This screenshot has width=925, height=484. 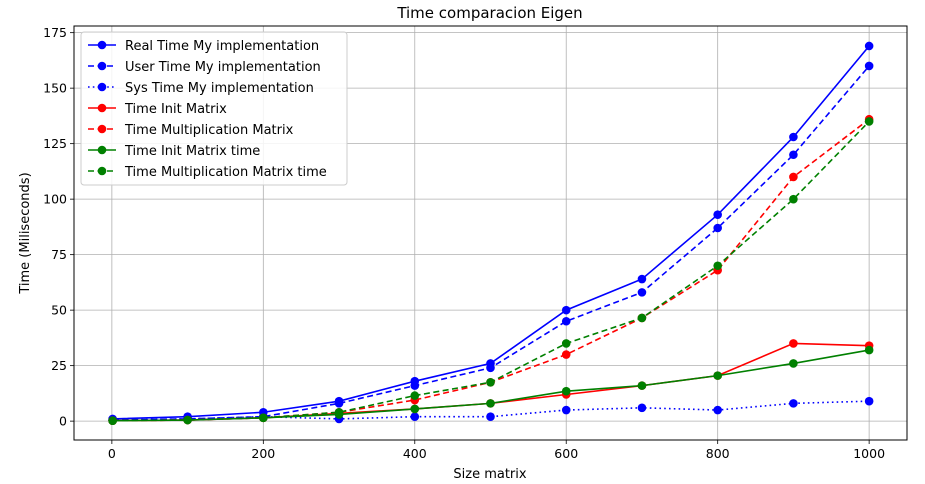 What do you see at coordinates (263, 453) in the screenshot?
I see `x-tick-label: 200` at bounding box center [263, 453].